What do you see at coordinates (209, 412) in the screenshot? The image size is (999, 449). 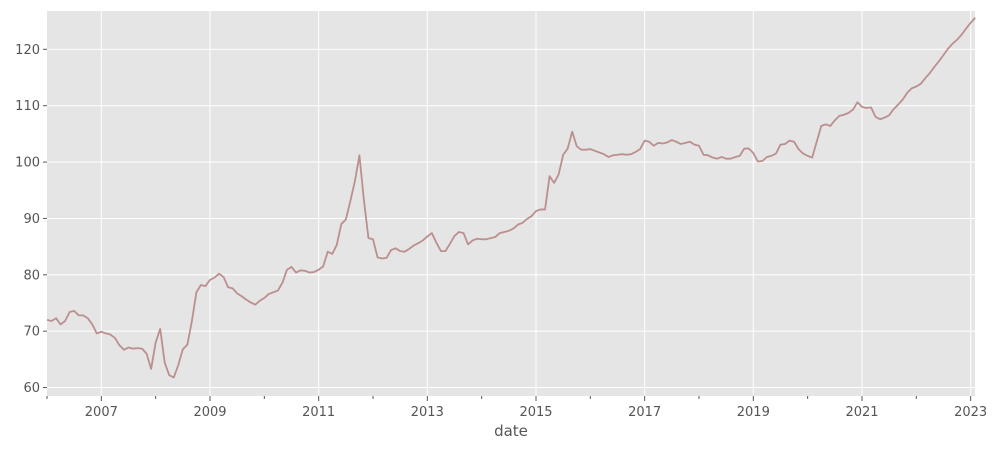 I see `x-tick-label: 2009` at bounding box center [209, 412].